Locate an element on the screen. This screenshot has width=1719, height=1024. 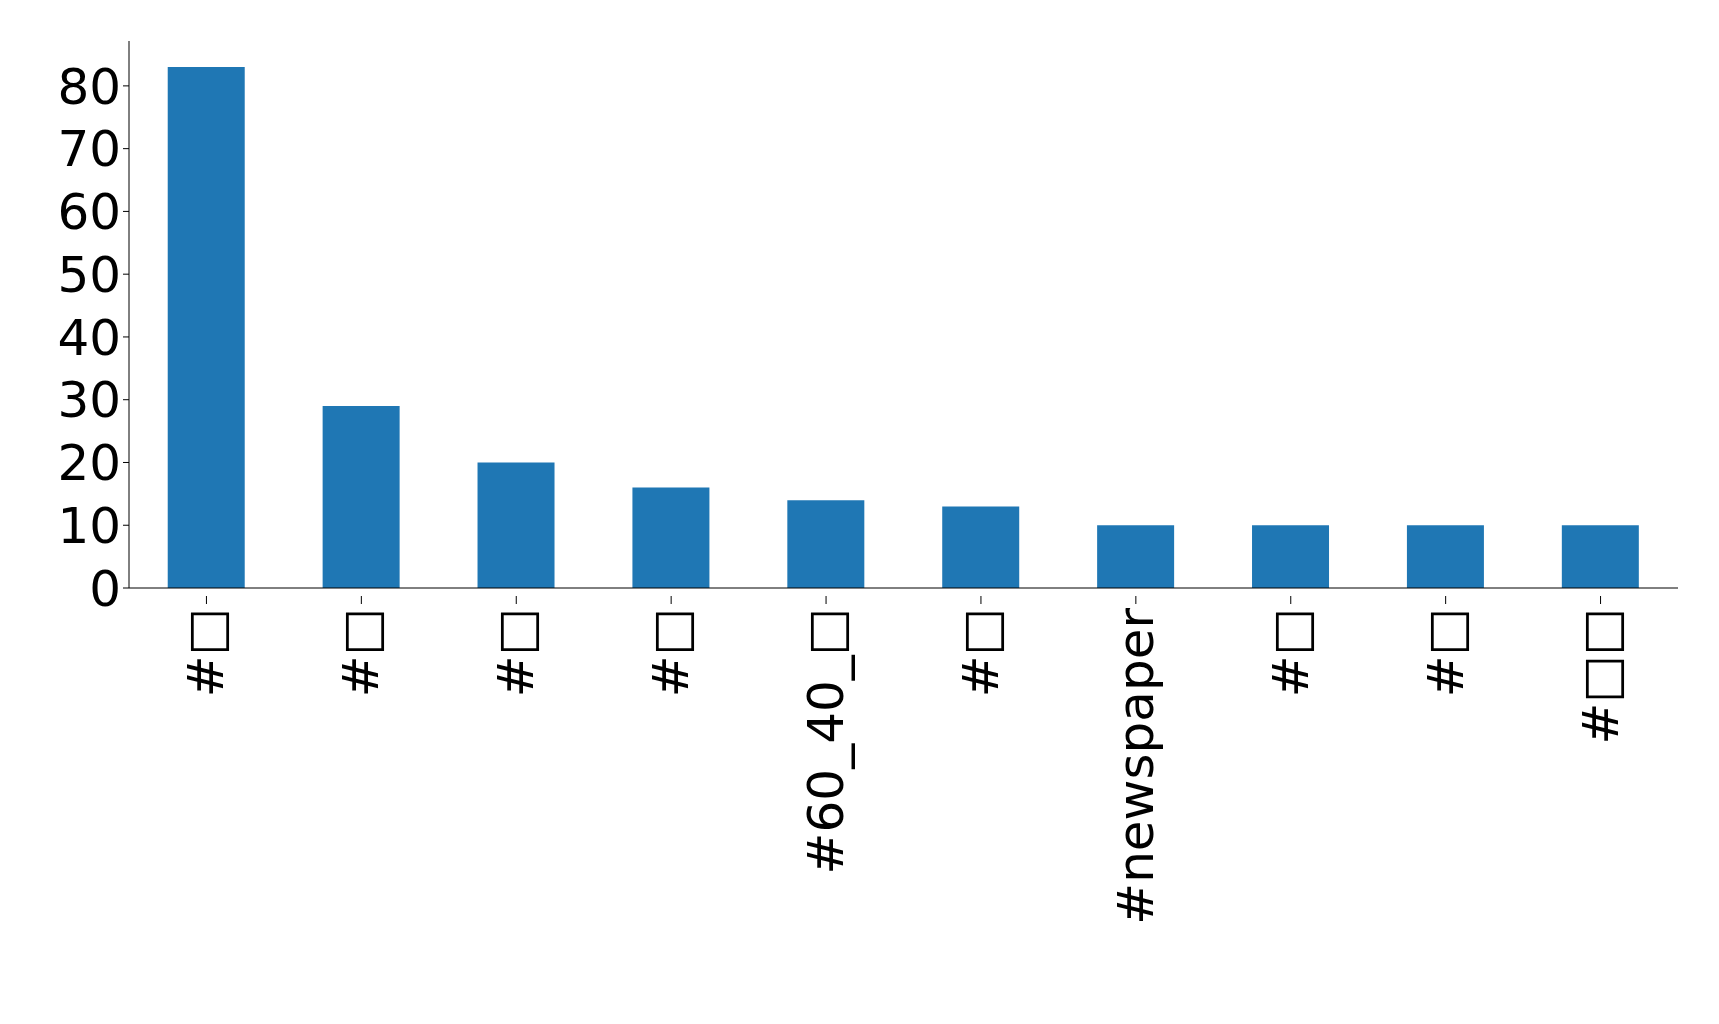
y-tick-label: 70 is located at coordinates (89, 149).